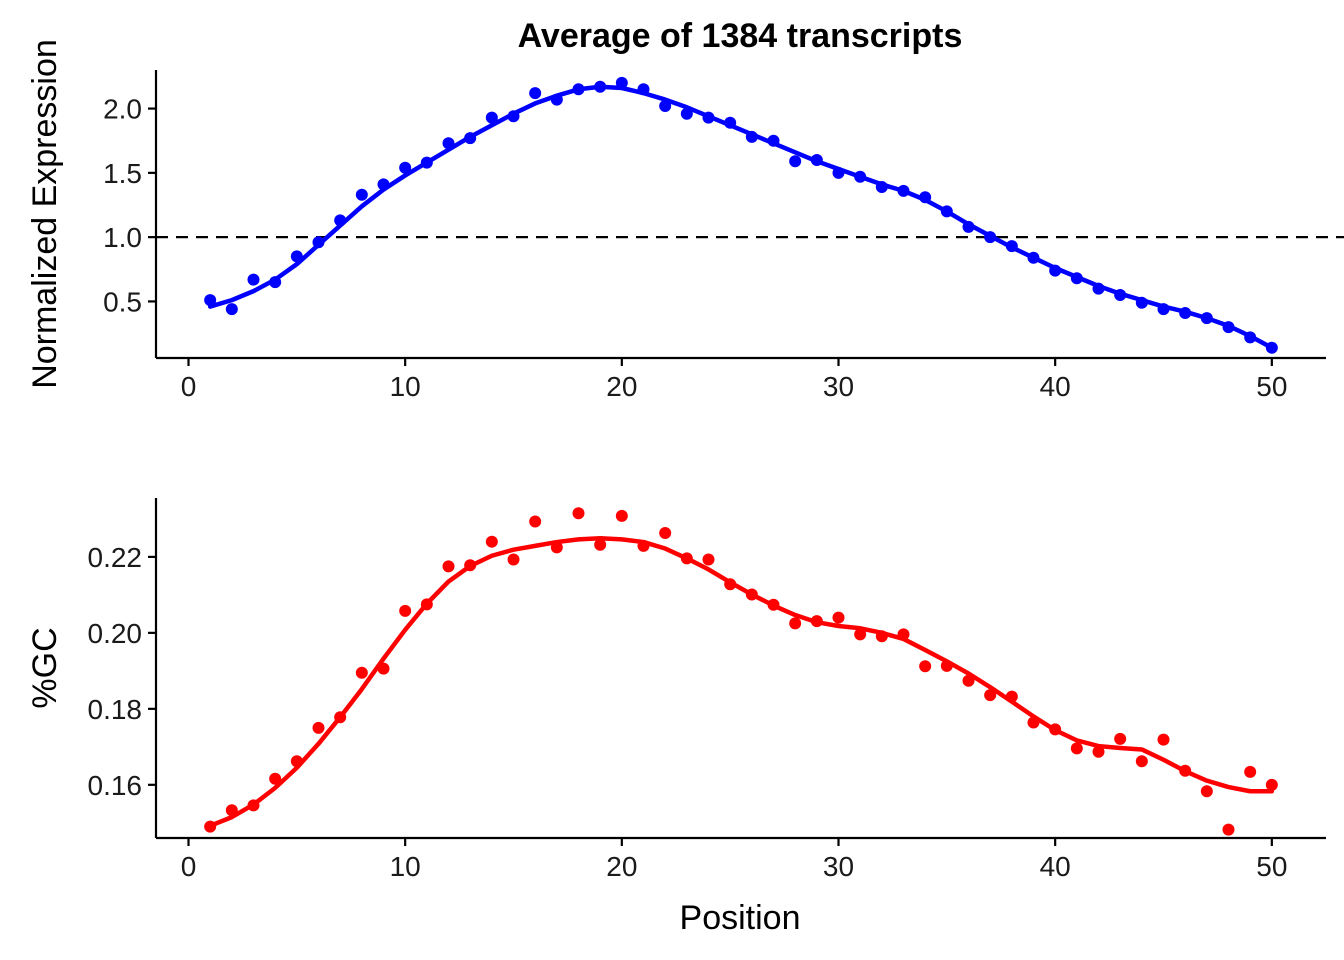 This screenshot has width=1344, height=960. Describe the element at coordinates (621, 386) in the screenshot. I see `x-tick-label: 20` at that location.